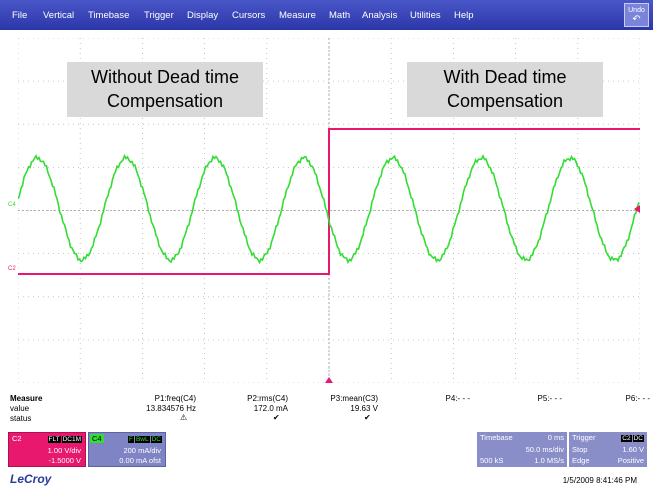  What do you see at coordinates (20, 408) in the screenshot?
I see `measure-value-label: value` at bounding box center [20, 408].